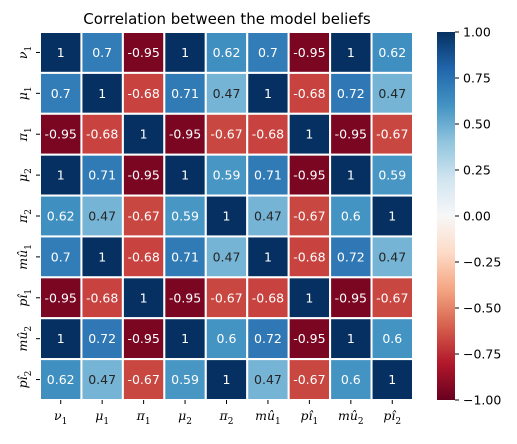  What do you see at coordinates (24, 175) in the screenshot?
I see `y-tick-label: μ2` at bounding box center [24, 175].